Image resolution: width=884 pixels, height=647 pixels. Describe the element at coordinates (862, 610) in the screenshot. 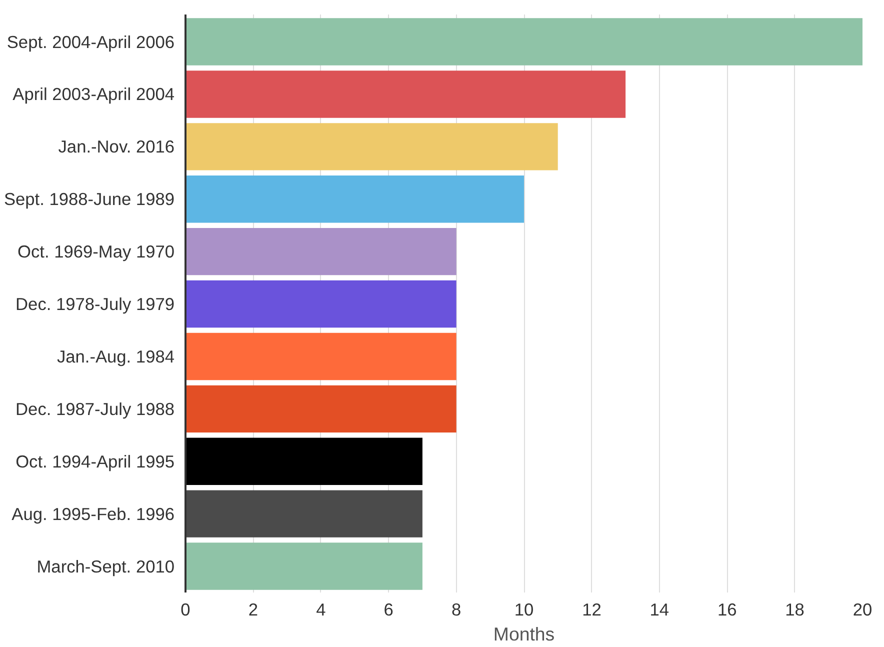

I see `x-tick-label: 20` at that location.